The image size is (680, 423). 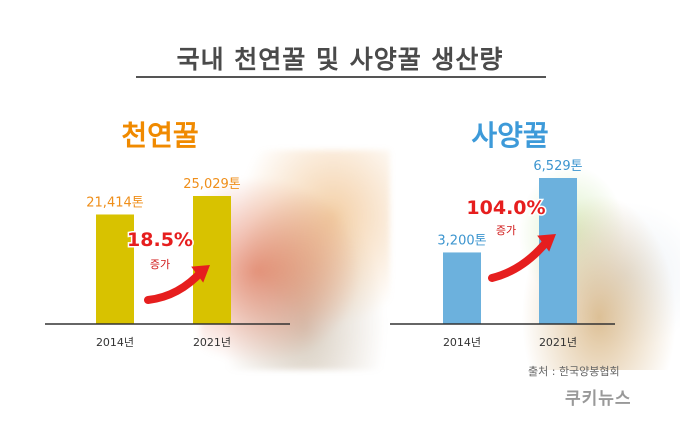 What do you see at coordinates (295, 260) in the screenshot?
I see `honeysuckle-flower-photo` at bounding box center [295, 260].